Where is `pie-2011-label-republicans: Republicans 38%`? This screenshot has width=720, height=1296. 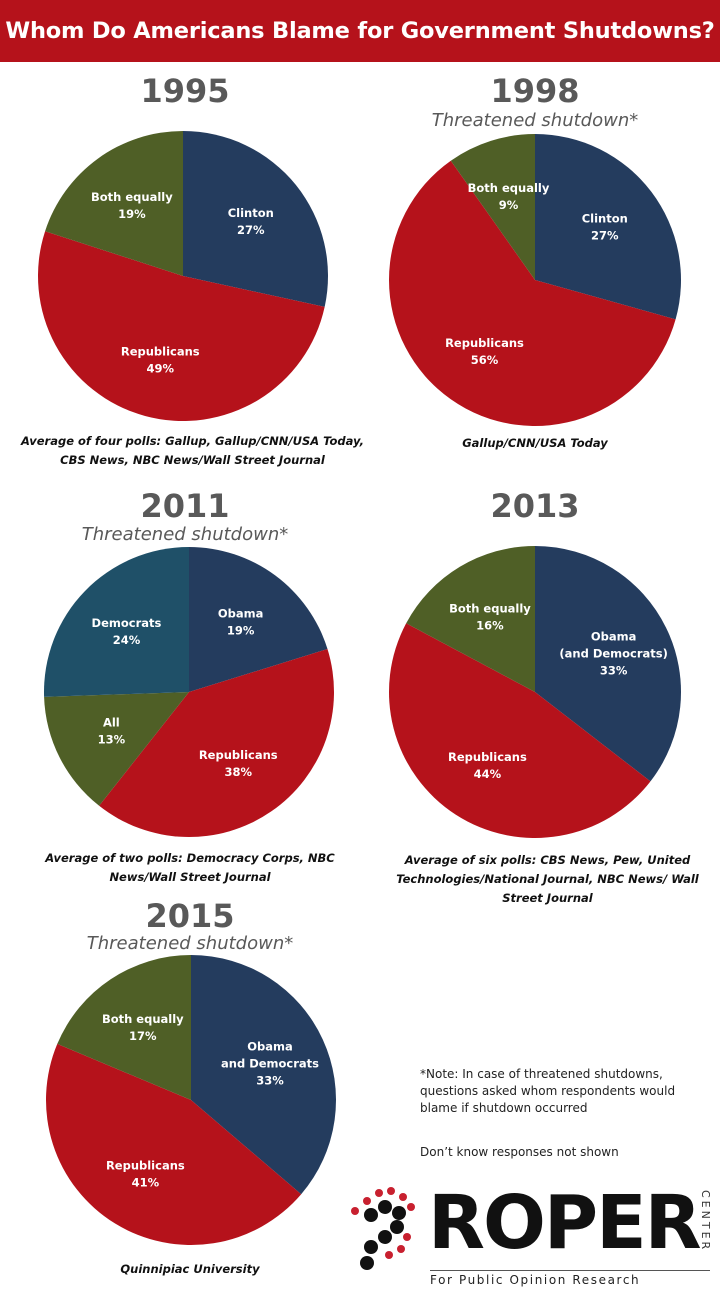 pie-2011-label-republicans: Republicans 38% is located at coordinates (238, 763).